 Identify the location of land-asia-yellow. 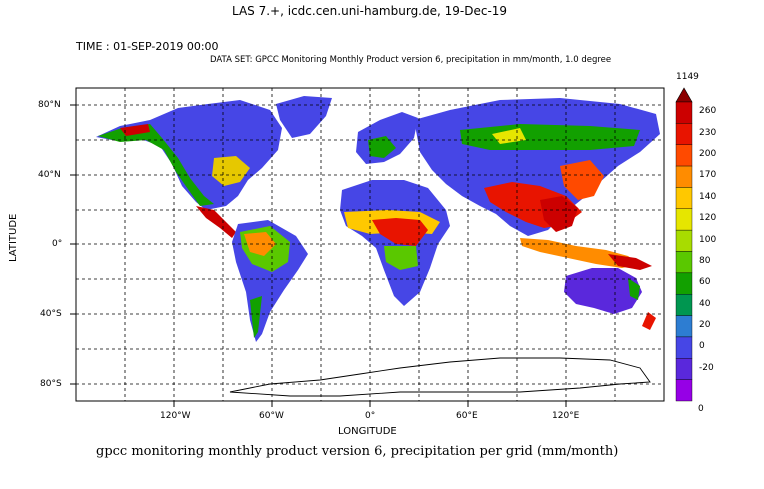
(509, 136).